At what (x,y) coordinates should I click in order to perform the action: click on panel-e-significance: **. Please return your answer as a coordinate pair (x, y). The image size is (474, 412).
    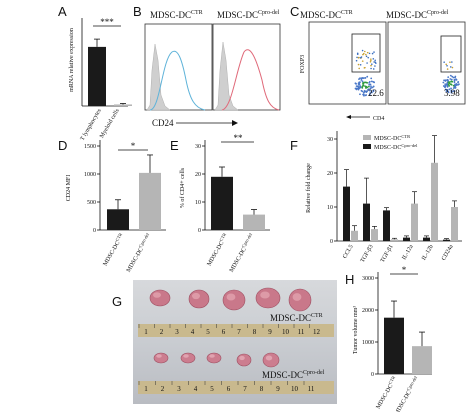
    Looking at the image, I should click on (239, 138).